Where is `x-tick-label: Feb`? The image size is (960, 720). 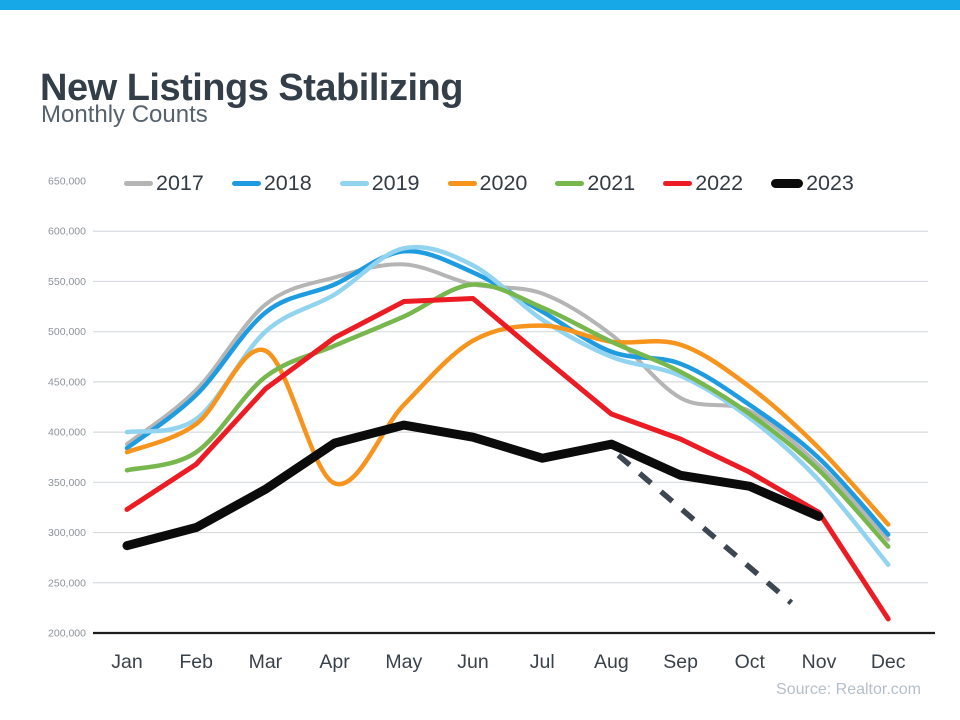 x-tick-label: Feb is located at coordinates (196, 662).